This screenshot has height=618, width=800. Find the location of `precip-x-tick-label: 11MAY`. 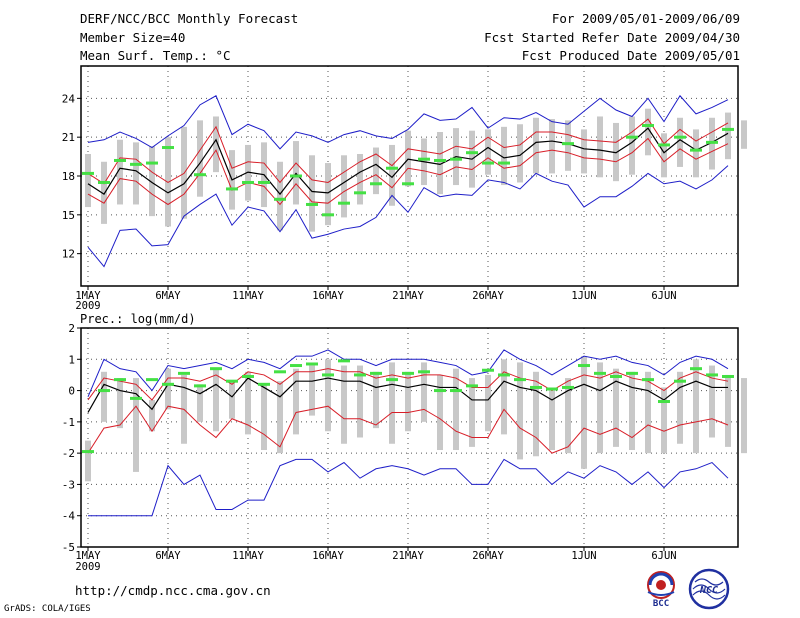

precip-x-tick-label: 11MAY is located at coordinates (248, 556).